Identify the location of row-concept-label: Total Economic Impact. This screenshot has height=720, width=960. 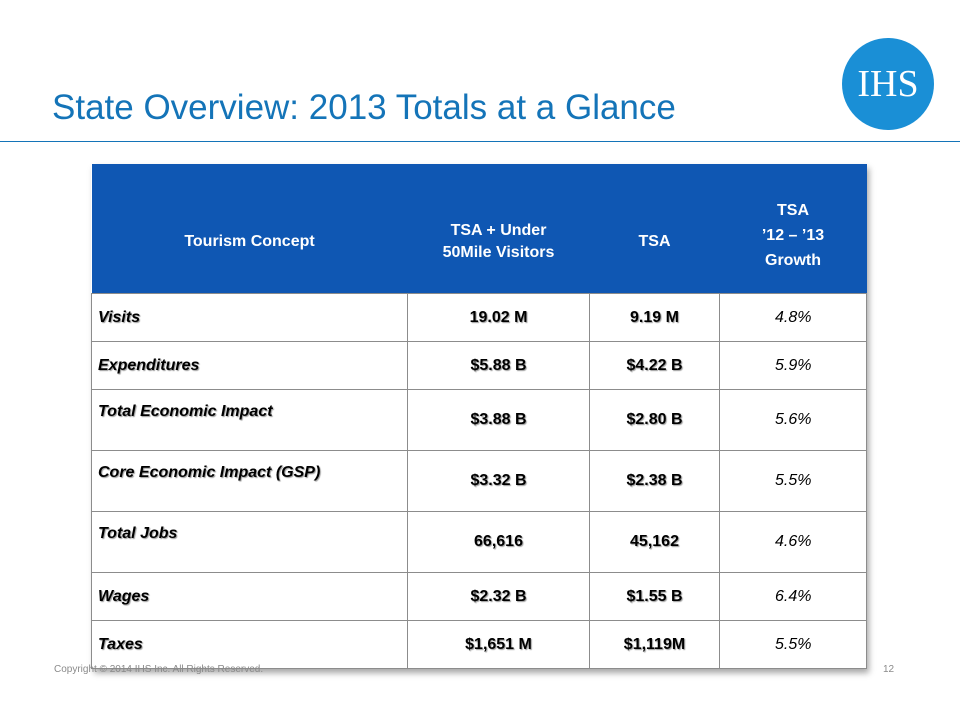
(249, 420).